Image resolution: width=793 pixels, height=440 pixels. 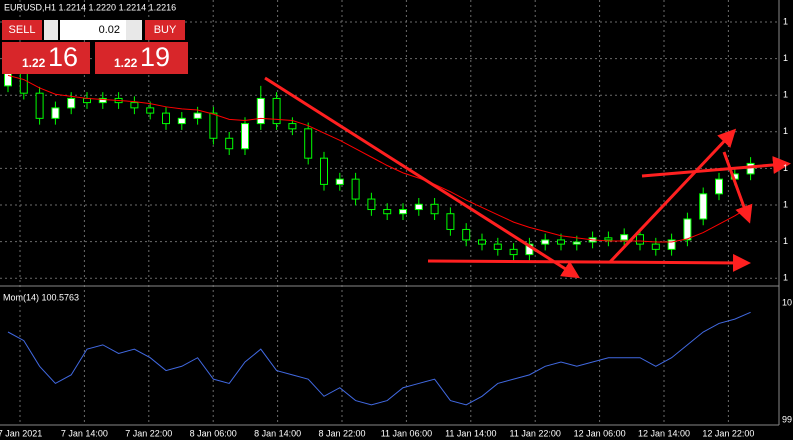 What do you see at coordinates (341, 433) in the screenshot?
I see `time-label: 8 Jan 22:00` at bounding box center [341, 433].